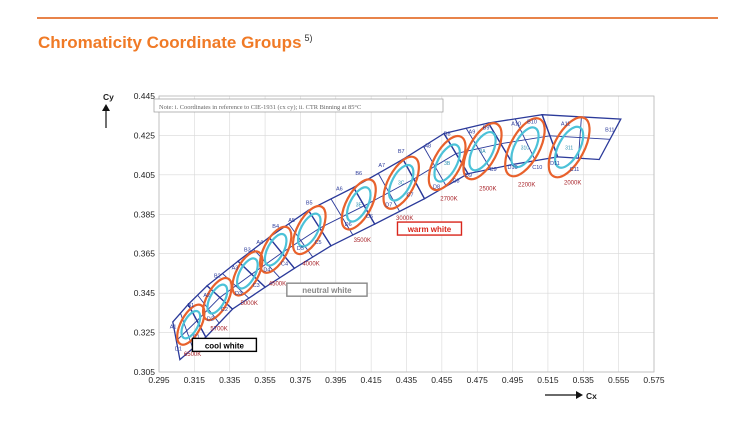  What do you see at coordinates (572, 184) in the screenshot?
I see `cct-label: 2000K` at bounding box center [572, 184].